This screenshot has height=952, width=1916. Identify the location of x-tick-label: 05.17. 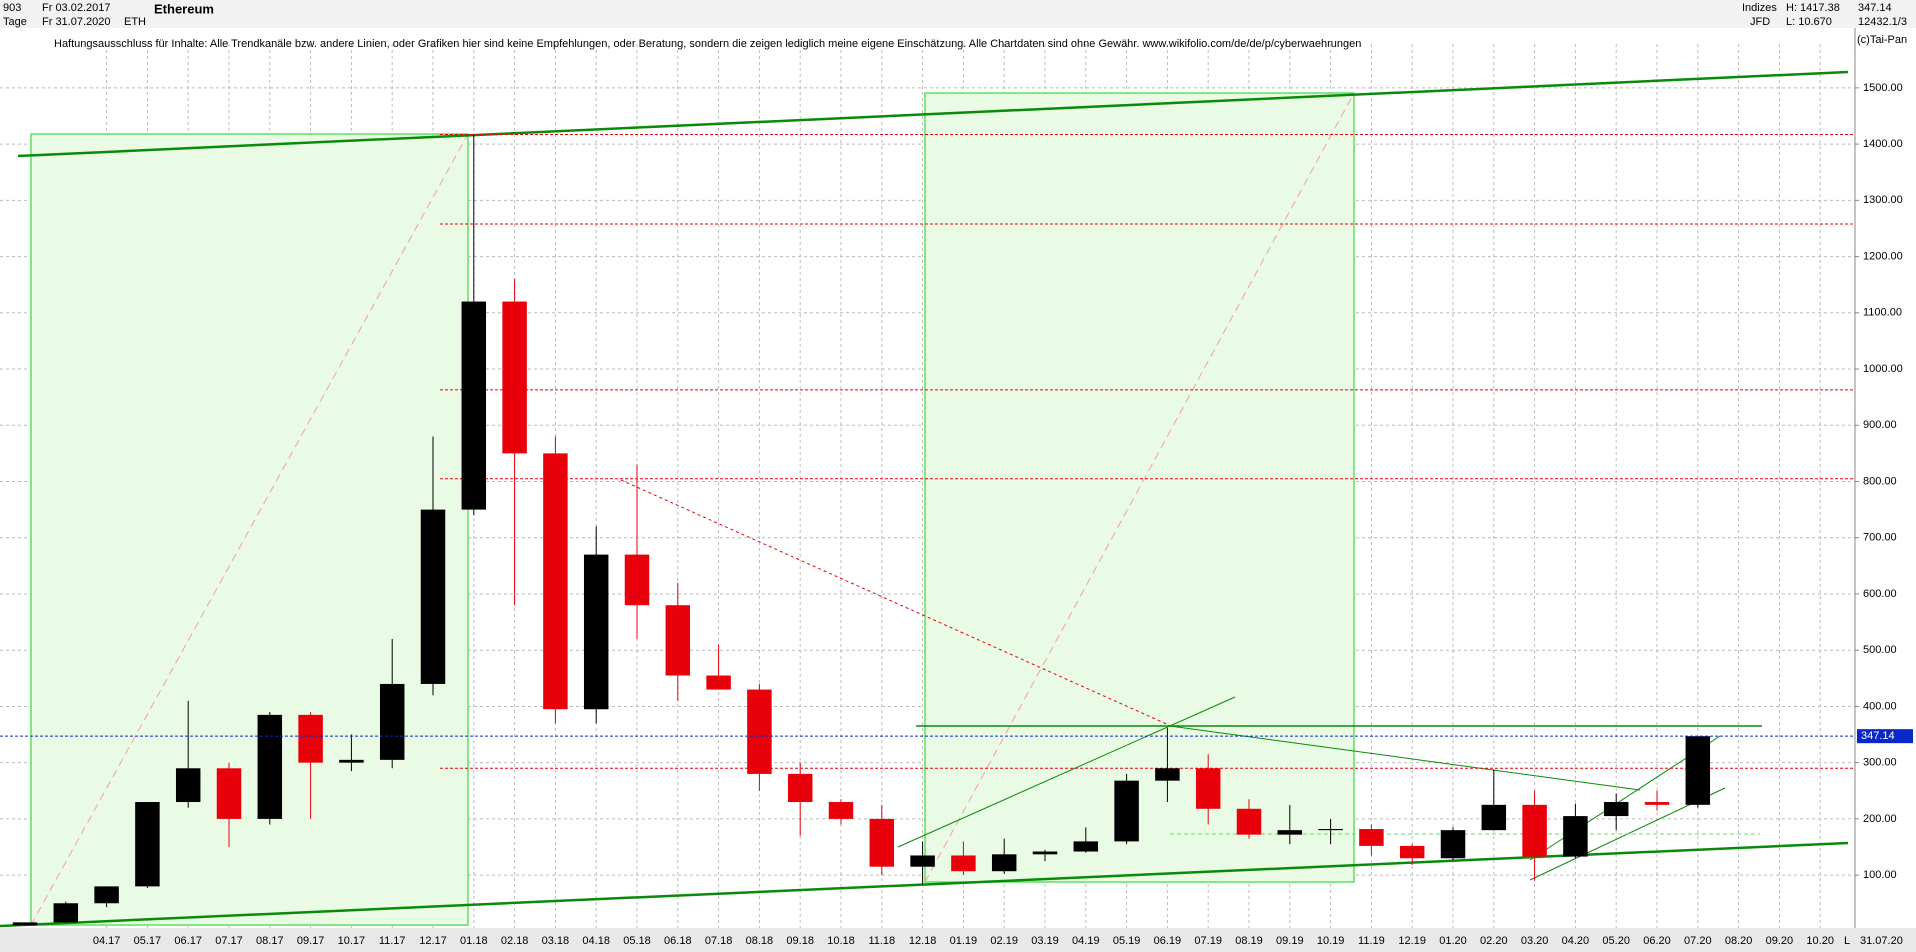
(148, 941).